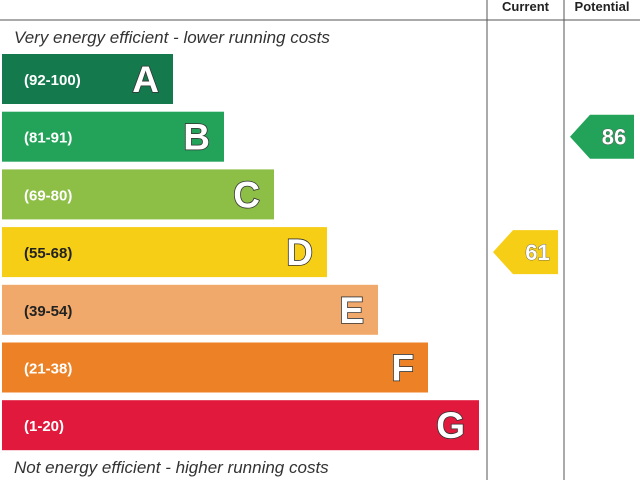 The image size is (640, 480). Describe the element at coordinates (48, 138) in the screenshot. I see `band-range-b: (81-91)` at that location.